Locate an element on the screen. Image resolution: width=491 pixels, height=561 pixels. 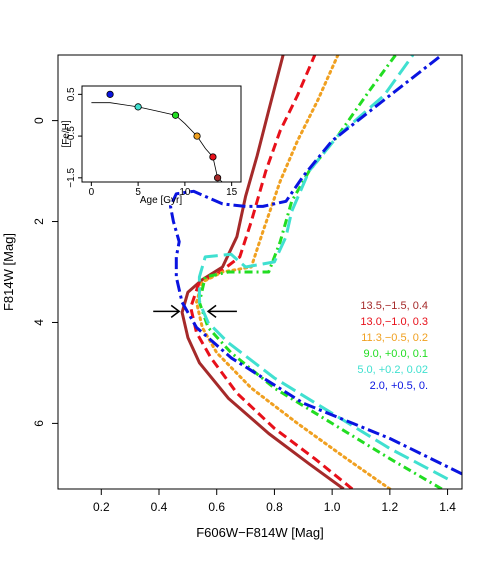
inset-plot: 0 5 10 15 0.5 −0.5 −1.5 Age [Gyr] [Fe/H] is located at coordinates (151, 145).